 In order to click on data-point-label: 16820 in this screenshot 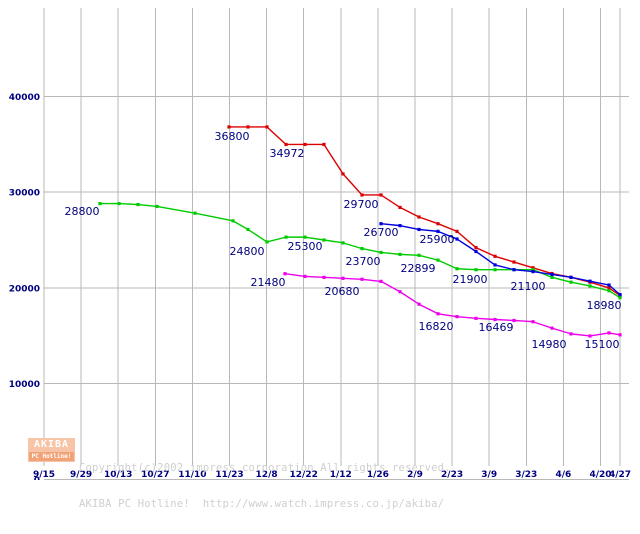, I will do `click(436, 326)`.